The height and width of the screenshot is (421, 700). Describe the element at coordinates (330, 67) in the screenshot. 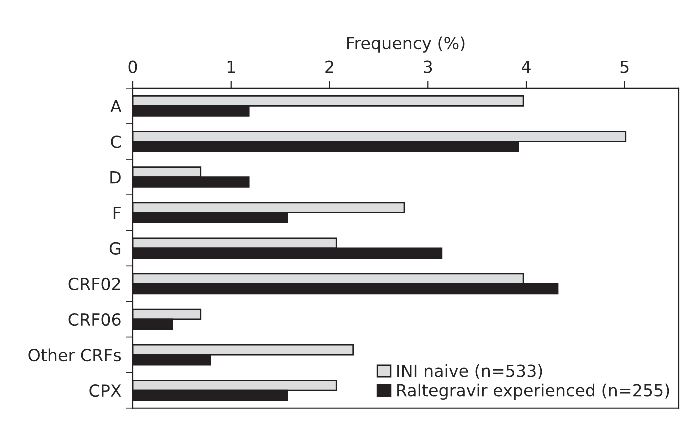

I see `x-tick-label: 2` at that location.